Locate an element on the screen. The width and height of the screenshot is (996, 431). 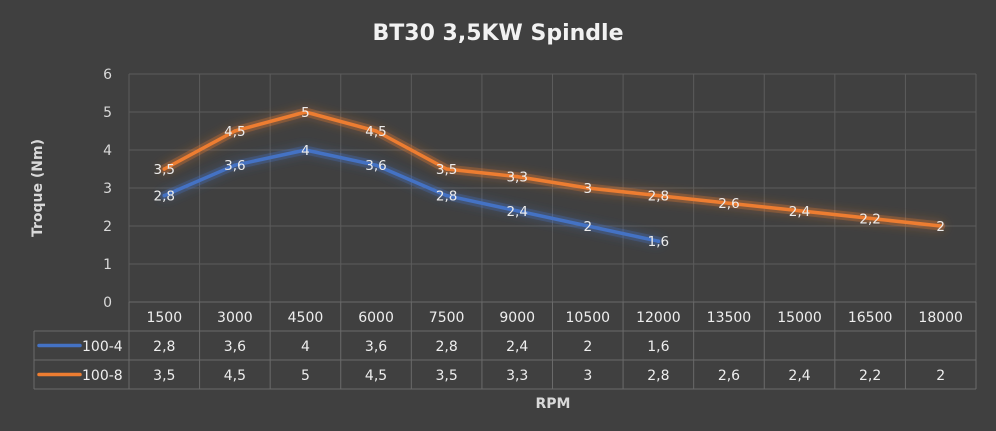
data-label-100-4: 1,6 is located at coordinates (658, 242).